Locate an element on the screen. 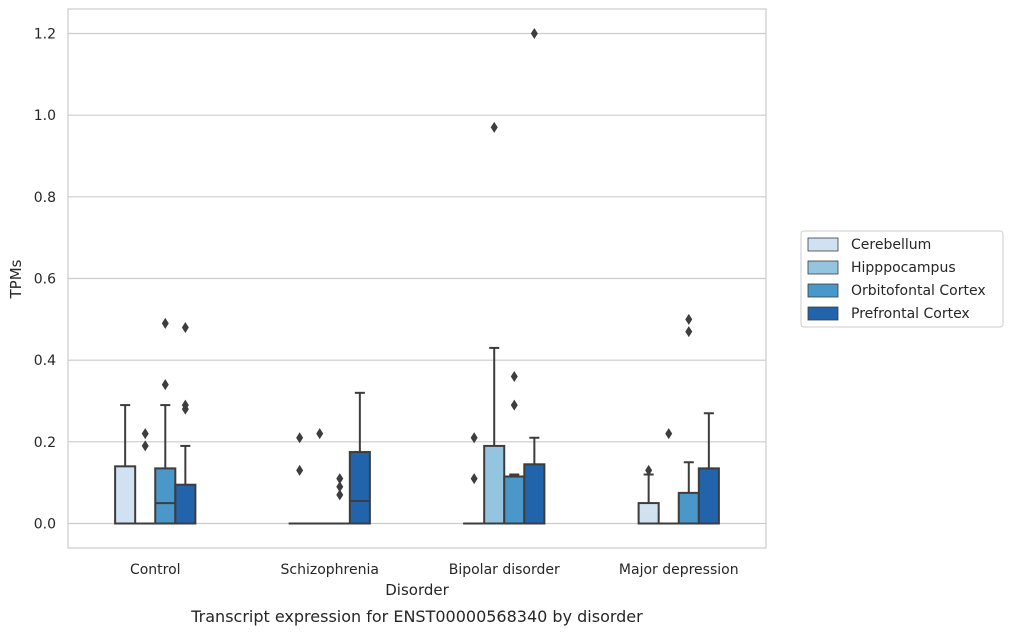  y-axis-label: TPMs is located at coordinates (16, 279).